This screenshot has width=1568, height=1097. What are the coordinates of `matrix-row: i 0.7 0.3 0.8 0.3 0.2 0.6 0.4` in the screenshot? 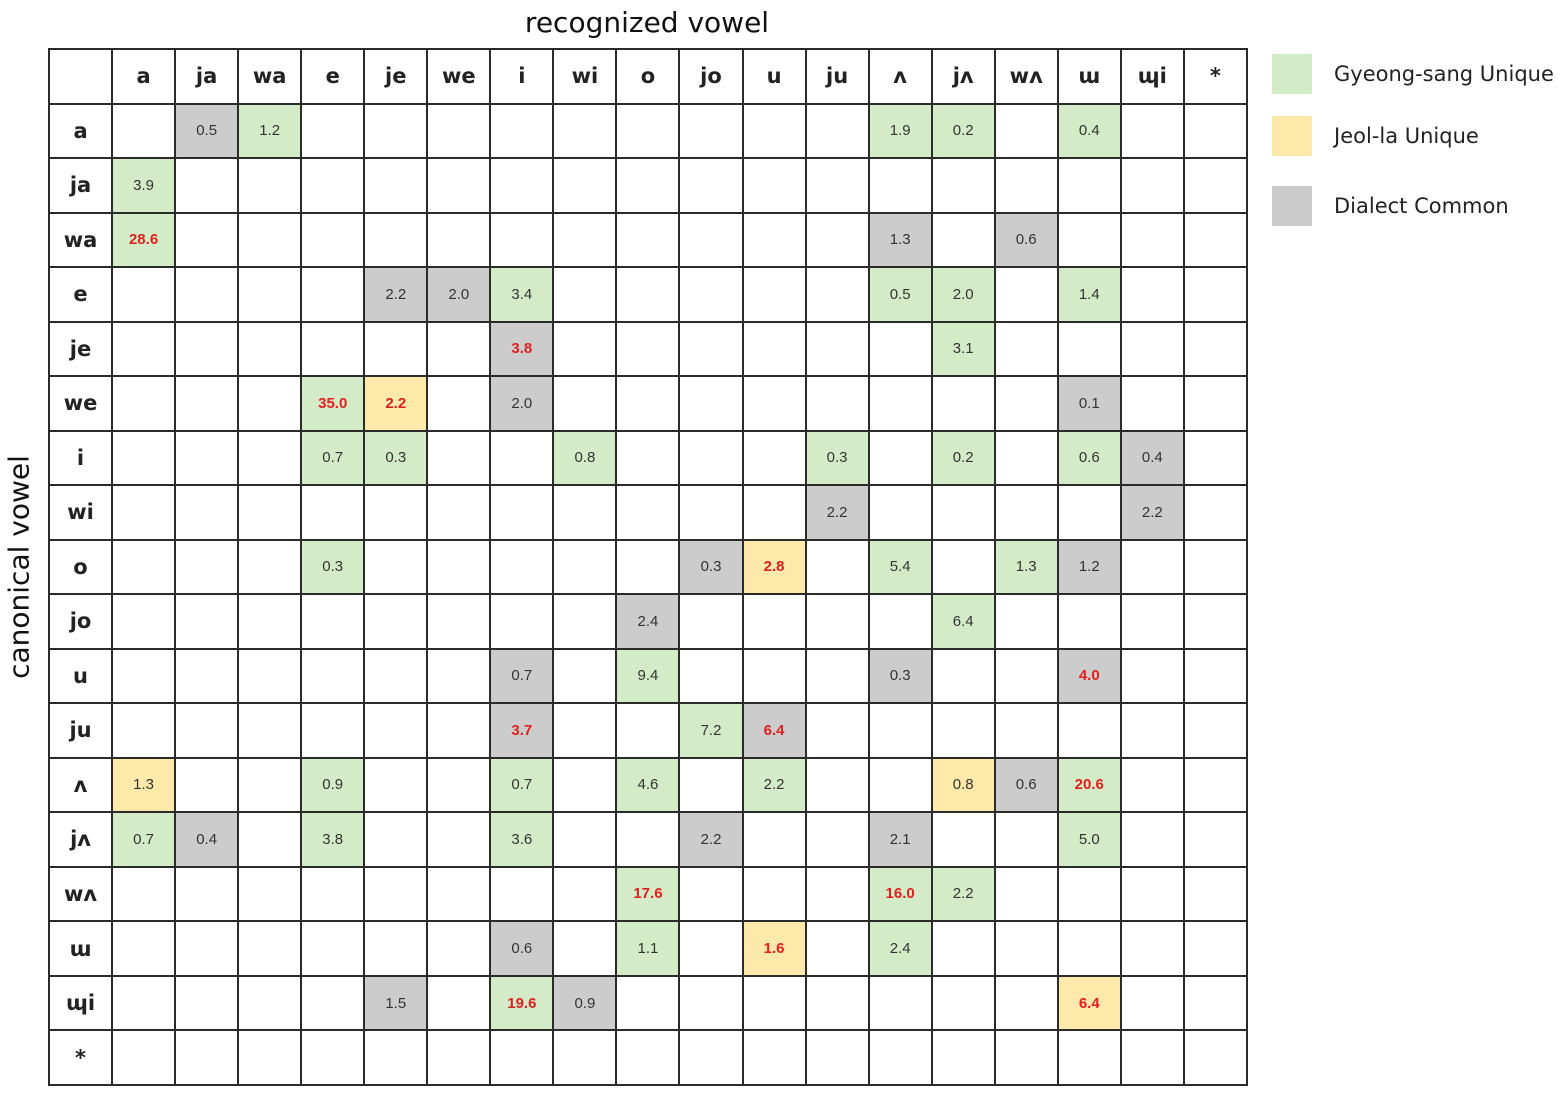 It's located at (647, 458).